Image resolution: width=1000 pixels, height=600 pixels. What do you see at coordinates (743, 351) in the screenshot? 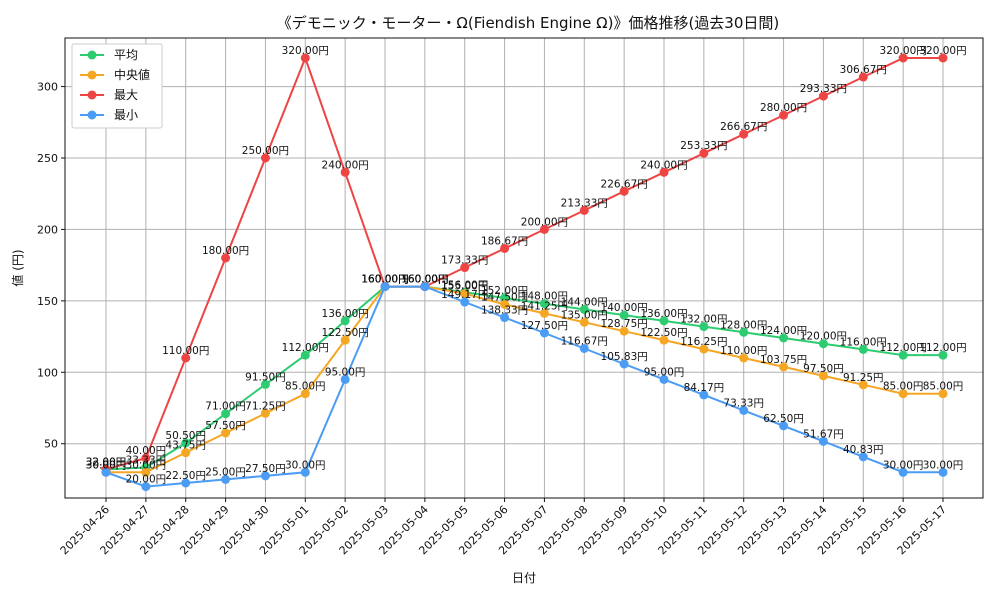
I see `data-label: 110.00円` at bounding box center [743, 351].